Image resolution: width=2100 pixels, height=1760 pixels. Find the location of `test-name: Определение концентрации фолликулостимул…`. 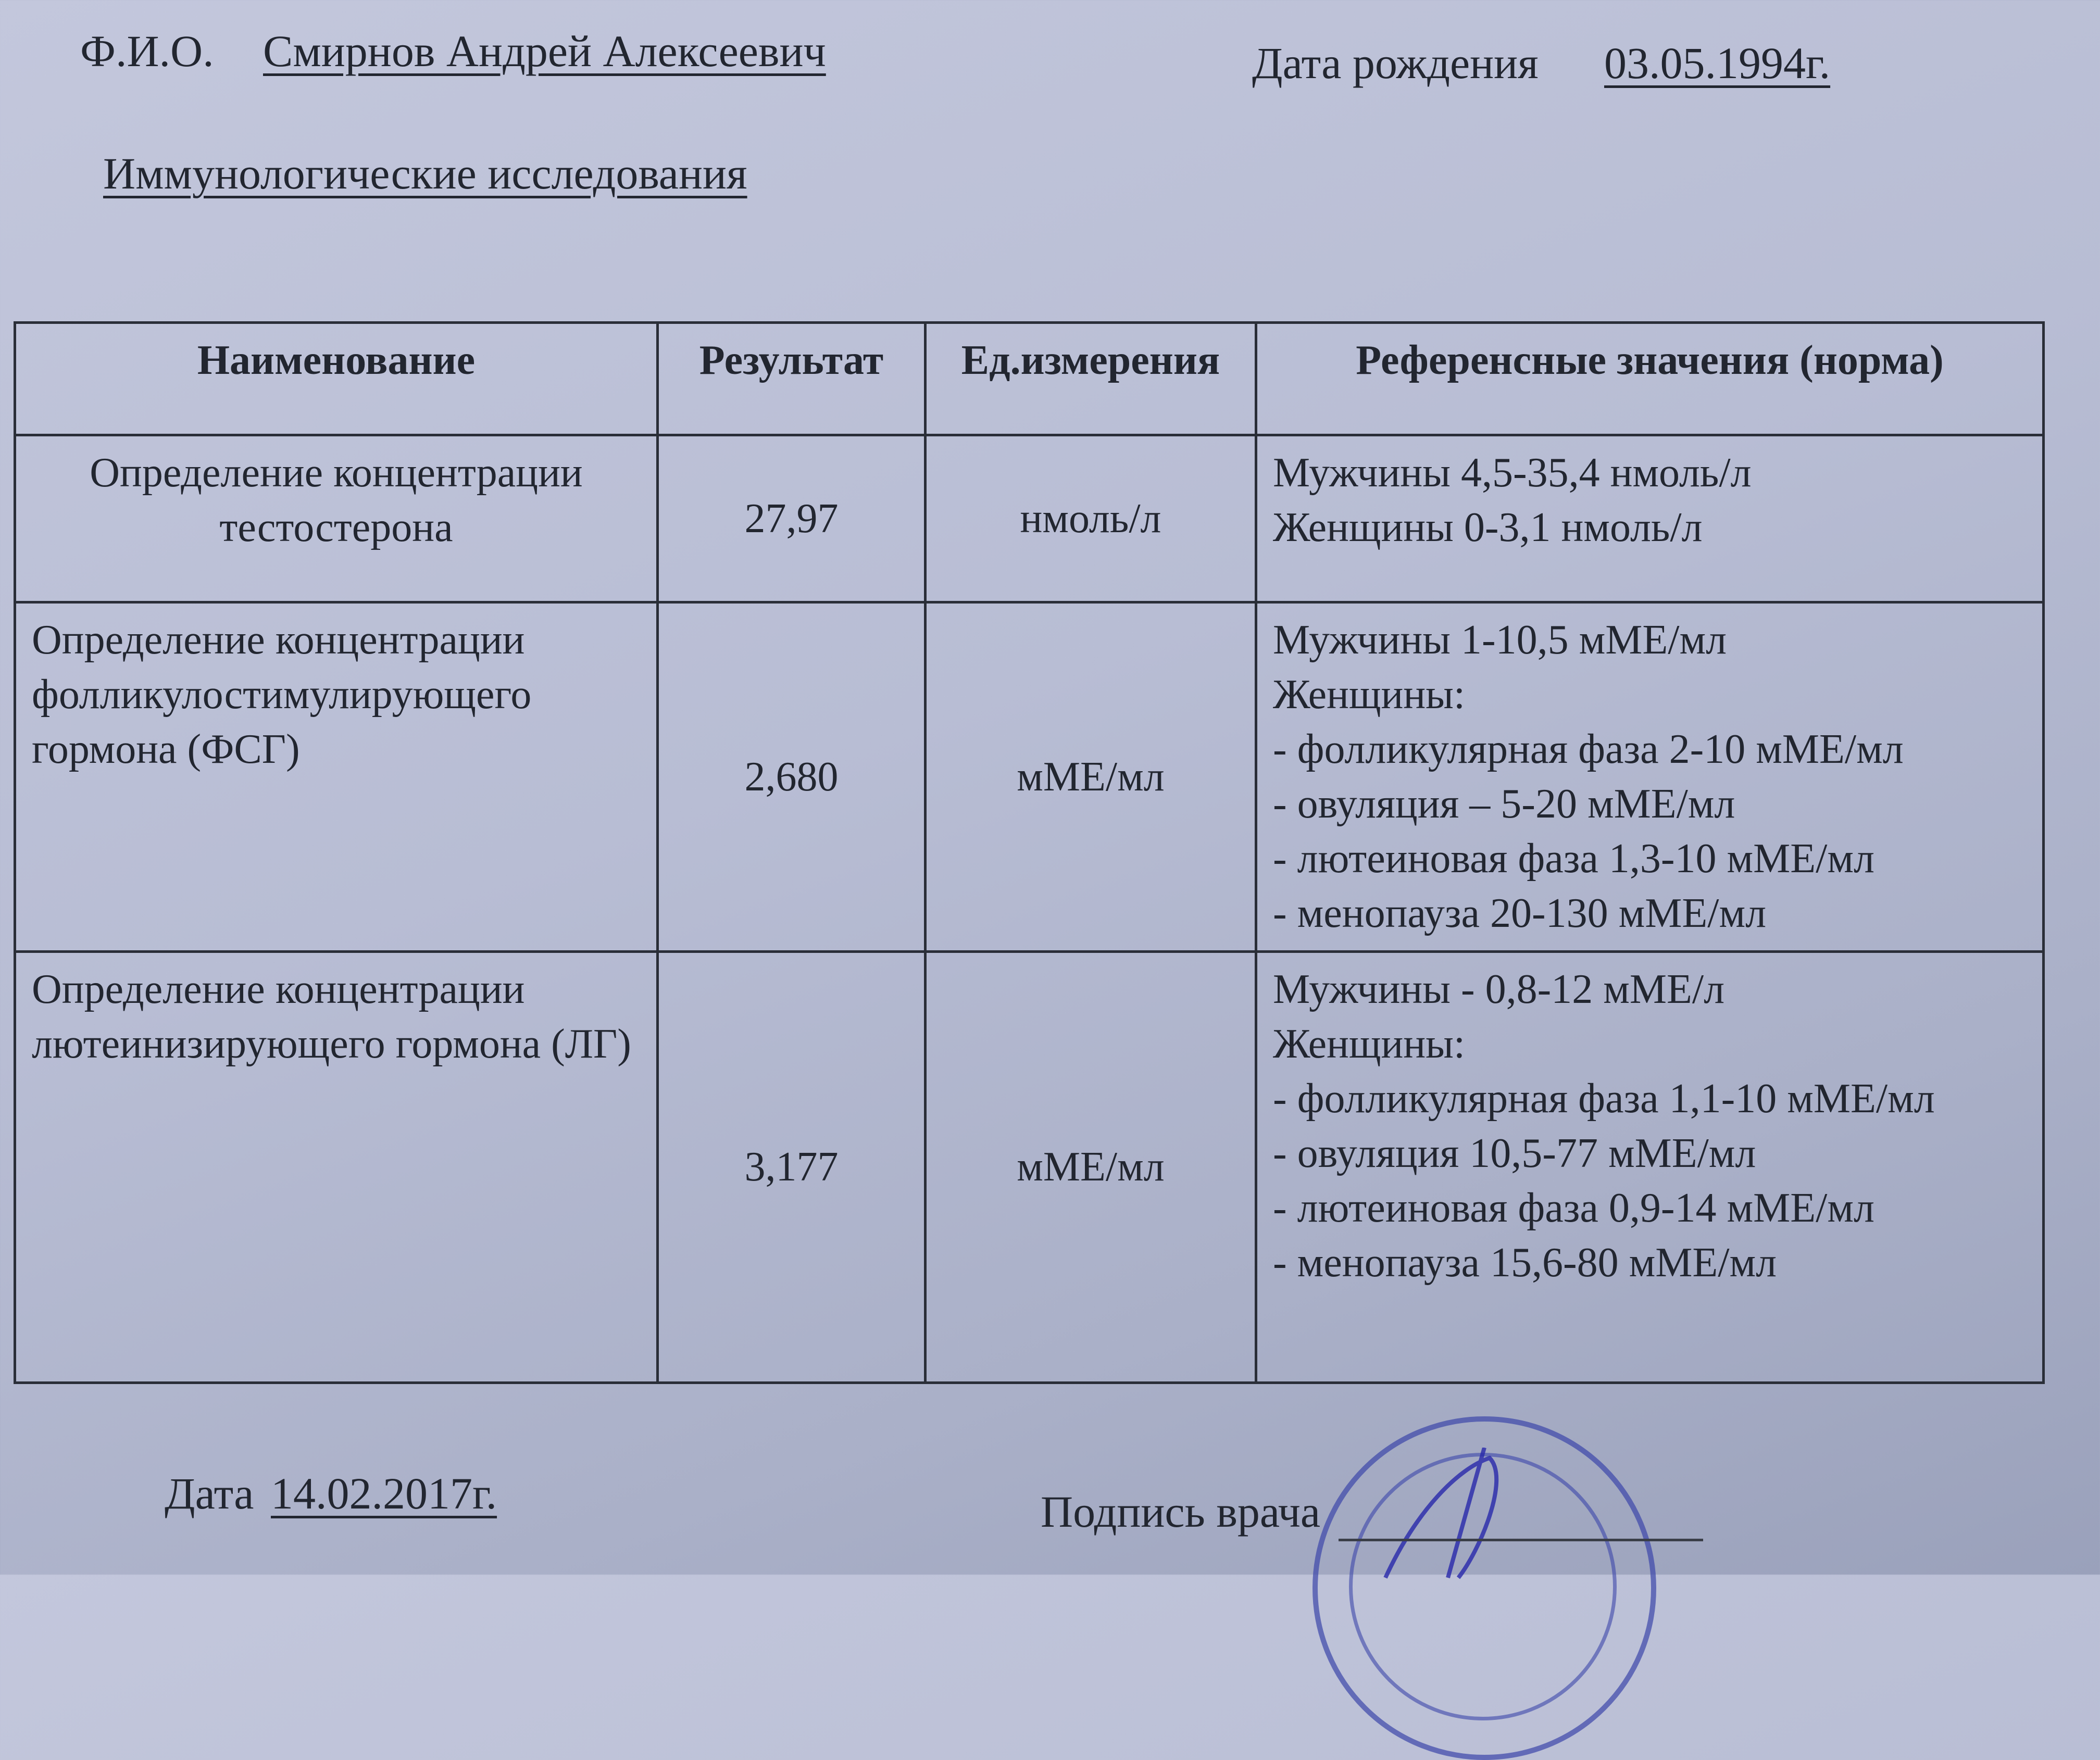

test-name: Определение концентрации фолликулостимул… is located at coordinates (336, 777).